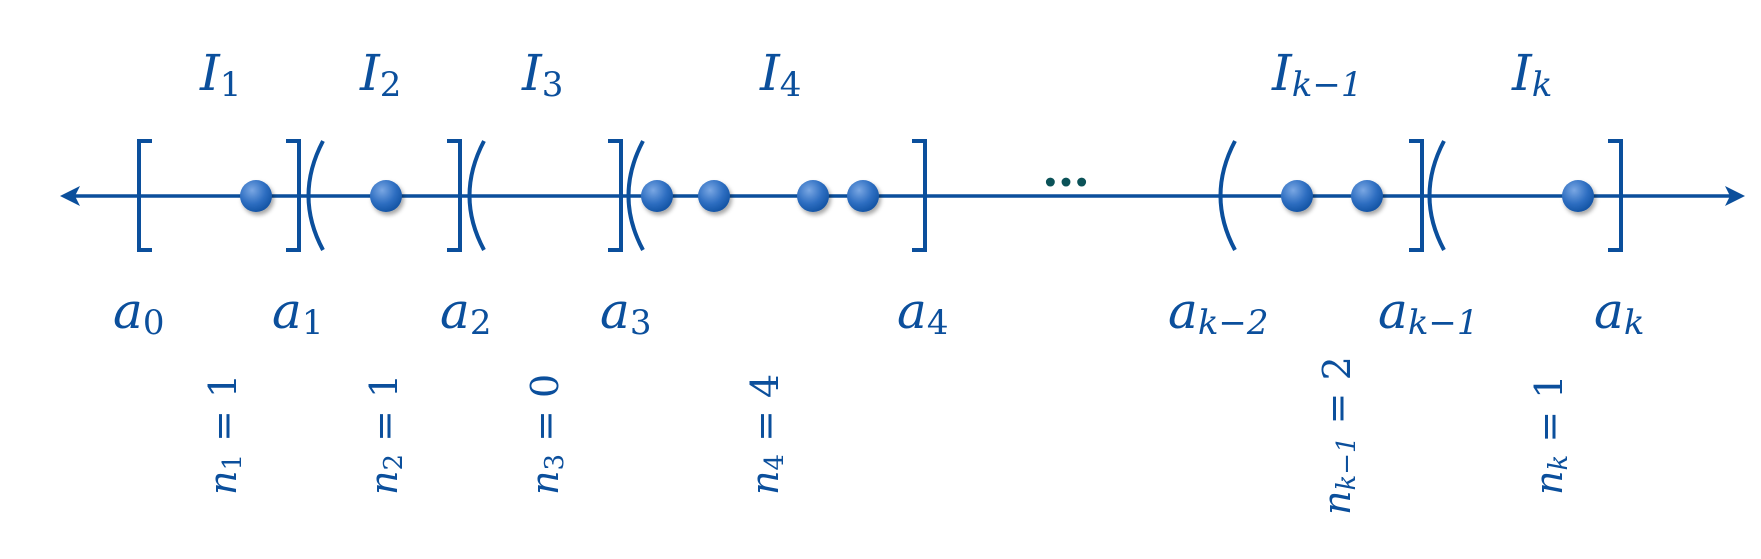  Describe the element at coordinates (385, 434) in the screenshot. I see `count-label: n2 = 1` at that location.